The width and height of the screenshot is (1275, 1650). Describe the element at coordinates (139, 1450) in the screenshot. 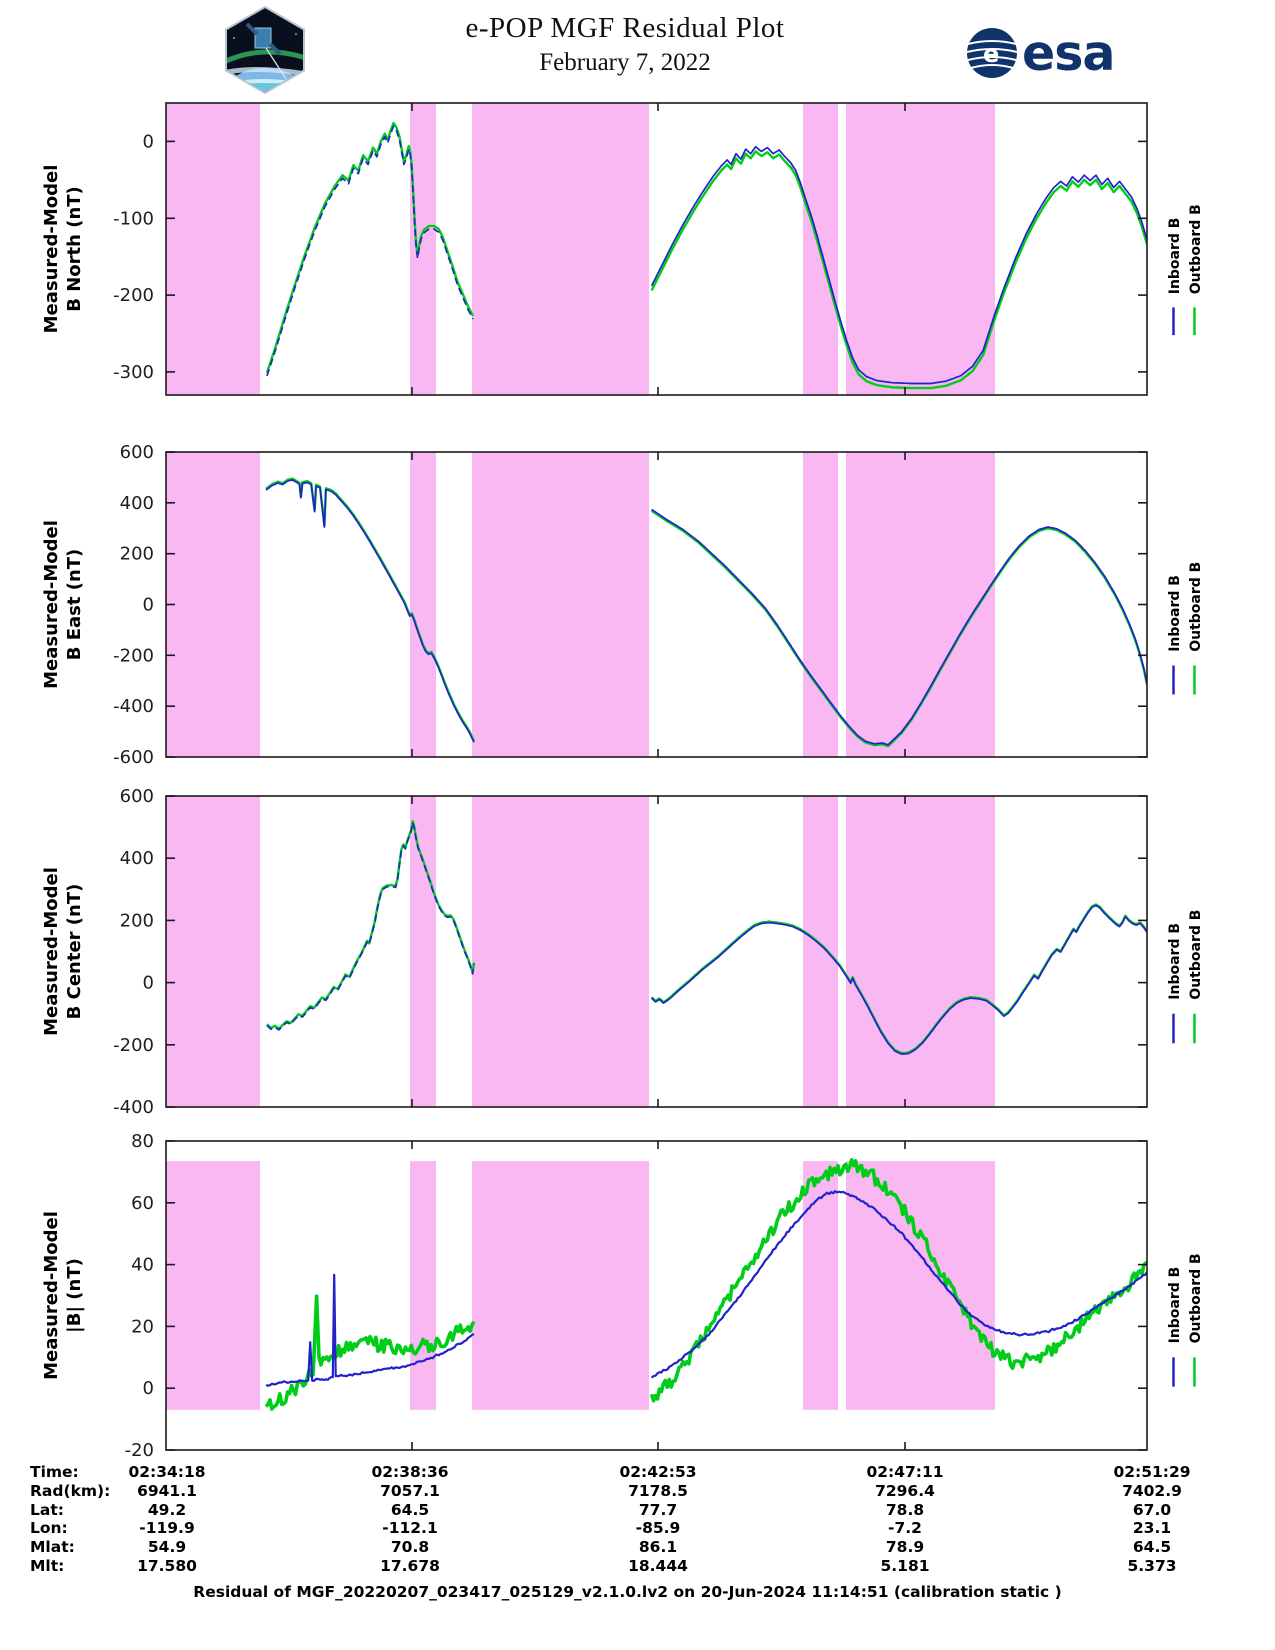

I see `y-tick-label: -20` at that location.